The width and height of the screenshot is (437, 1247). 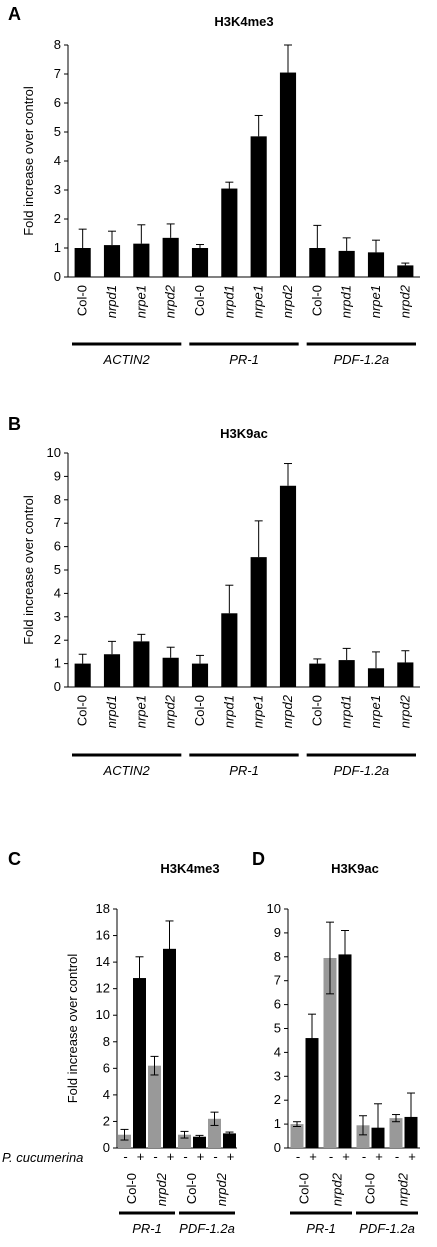 What do you see at coordinates (57, 475) in the screenshot?
I see `y-tick-label: 9` at bounding box center [57, 475].